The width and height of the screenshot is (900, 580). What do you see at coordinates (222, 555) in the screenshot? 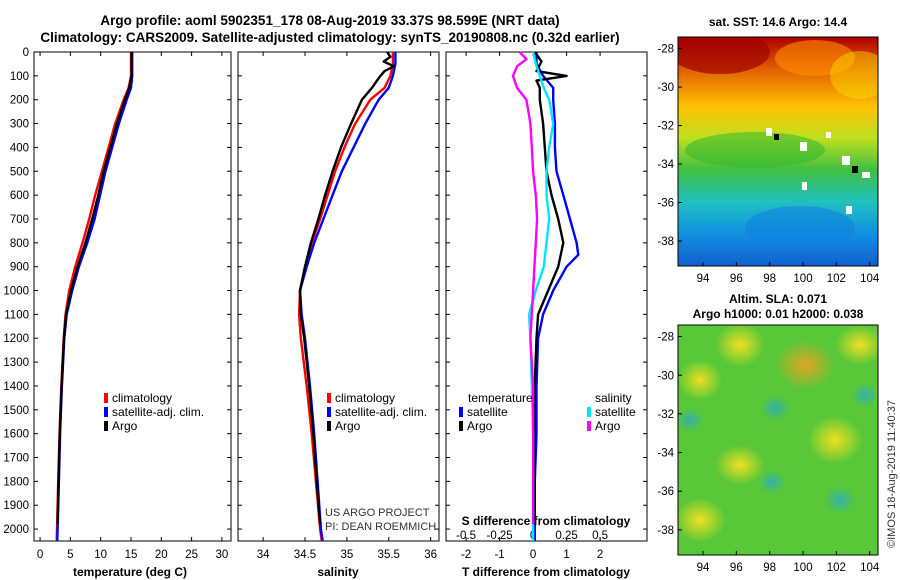
I see `x-tick-label: 30` at bounding box center [222, 555].